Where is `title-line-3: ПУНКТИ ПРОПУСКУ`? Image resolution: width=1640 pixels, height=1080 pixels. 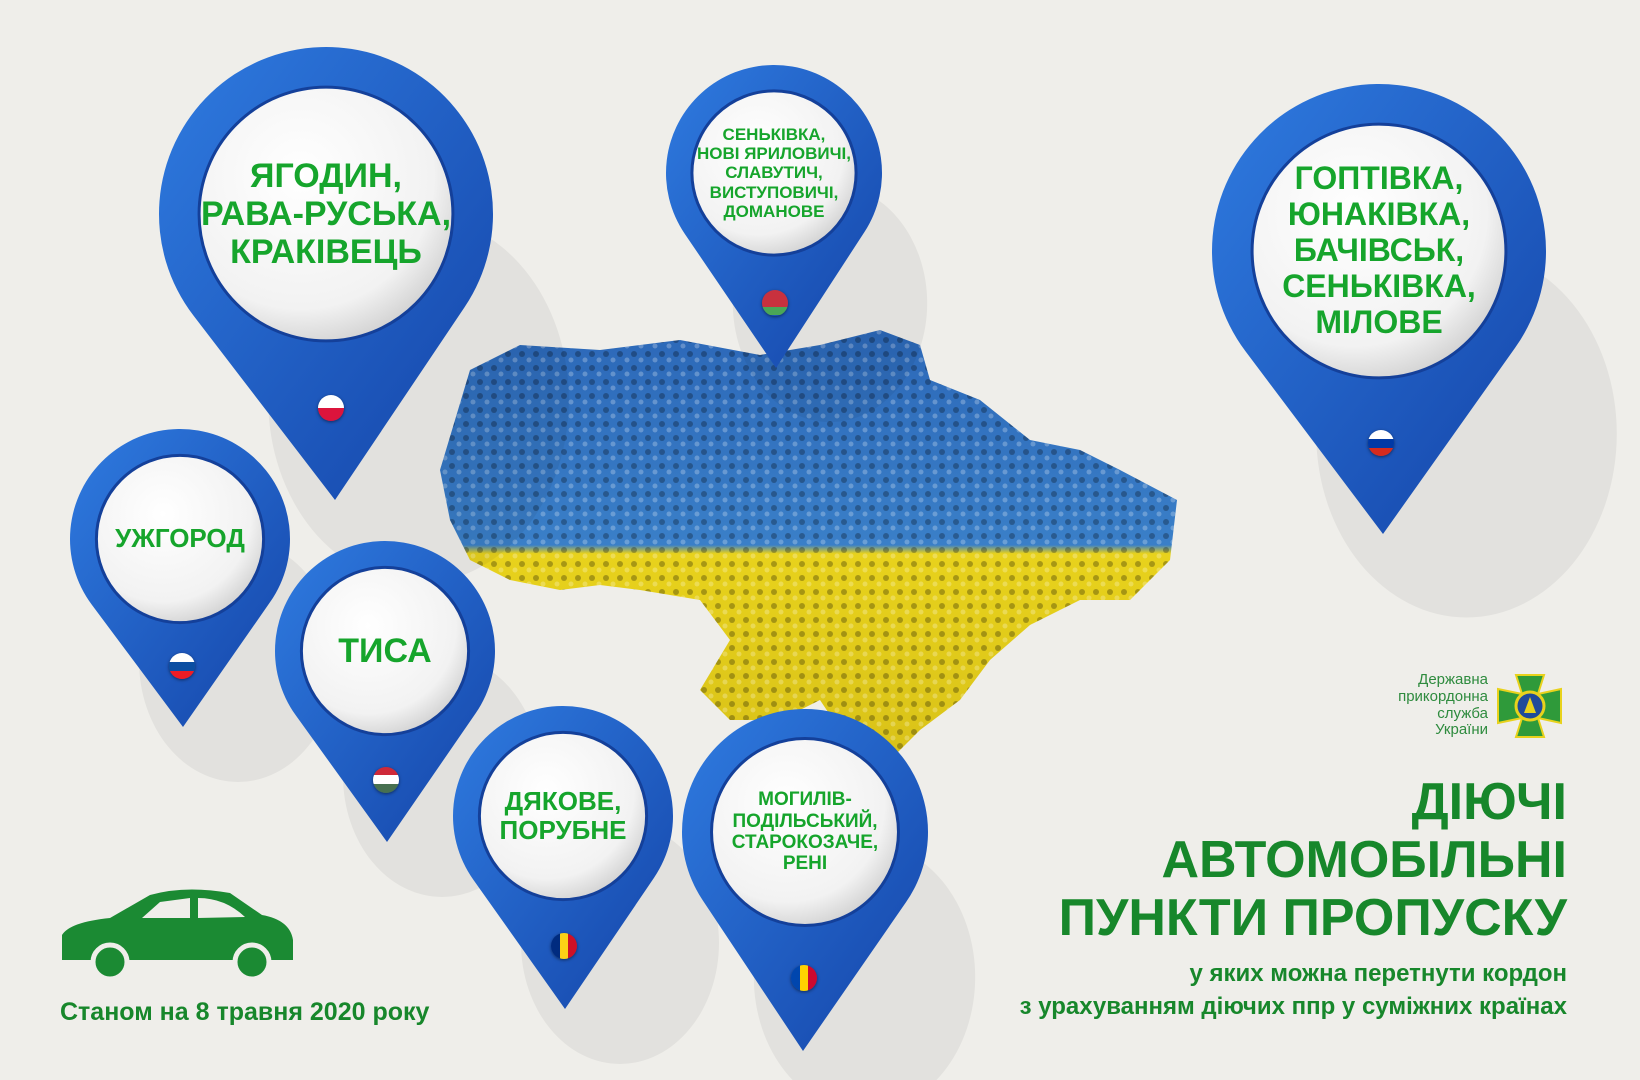 title-line-3: ПУНКТИ ПРОПУСКУ is located at coordinates (1312, 918).